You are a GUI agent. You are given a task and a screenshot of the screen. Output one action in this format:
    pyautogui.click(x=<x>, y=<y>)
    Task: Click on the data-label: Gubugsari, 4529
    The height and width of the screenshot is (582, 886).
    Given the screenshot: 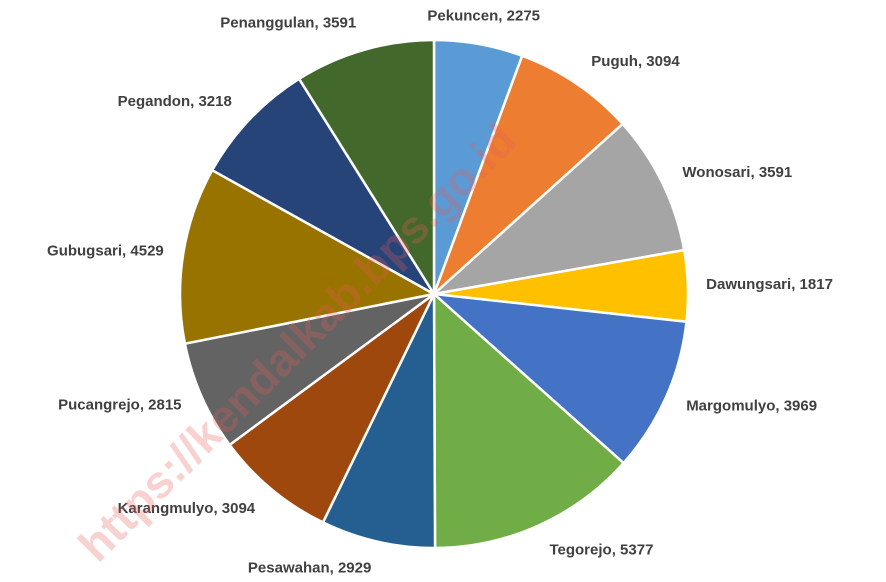 What is the action you would take?
    pyautogui.click(x=105, y=250)
    